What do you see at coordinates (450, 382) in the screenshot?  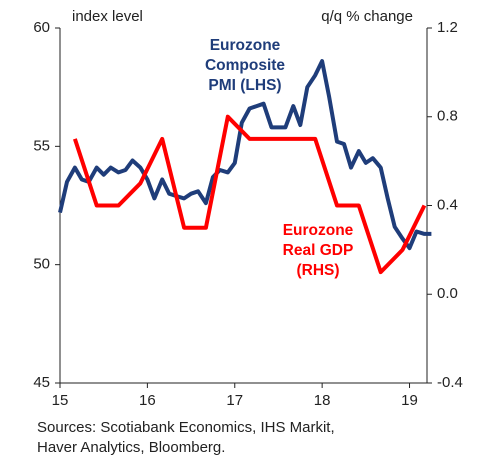 I see `y2-tick-label: -0.4` at bounding box center [450, 382].